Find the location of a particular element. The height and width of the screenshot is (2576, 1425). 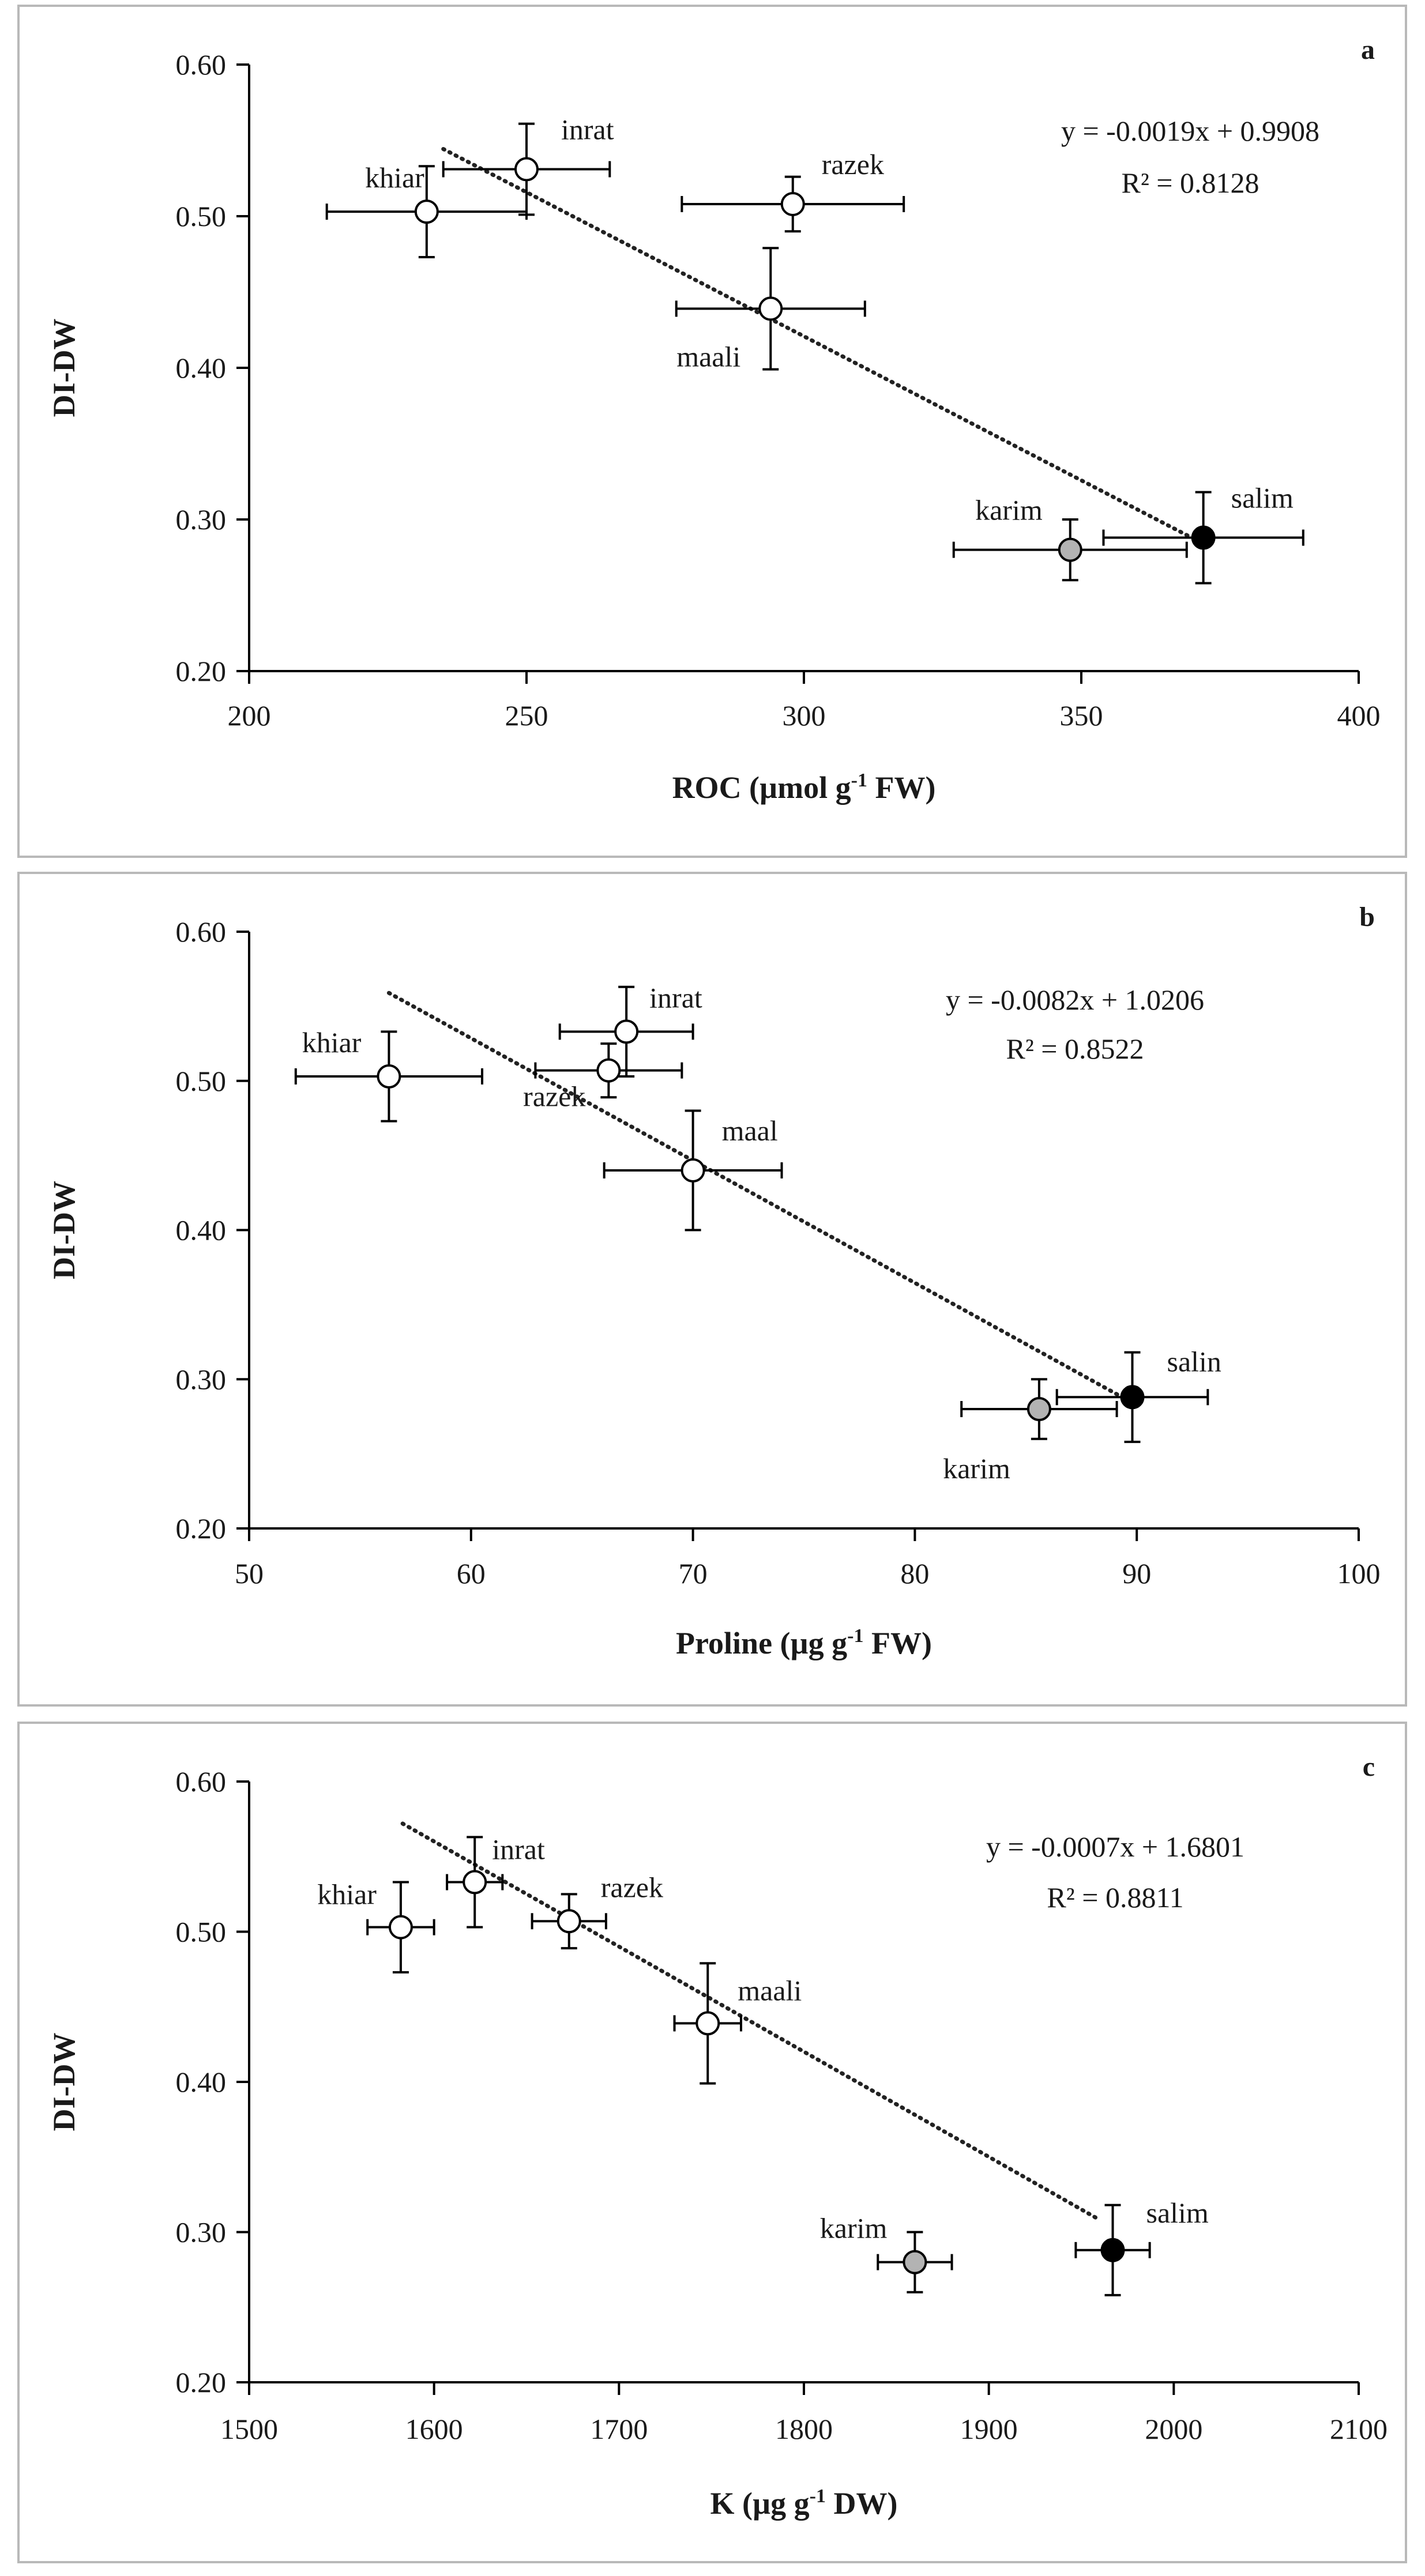

regression-equation: y = -0.0019x + 0.9908 is located at coordinates (1190, 131).